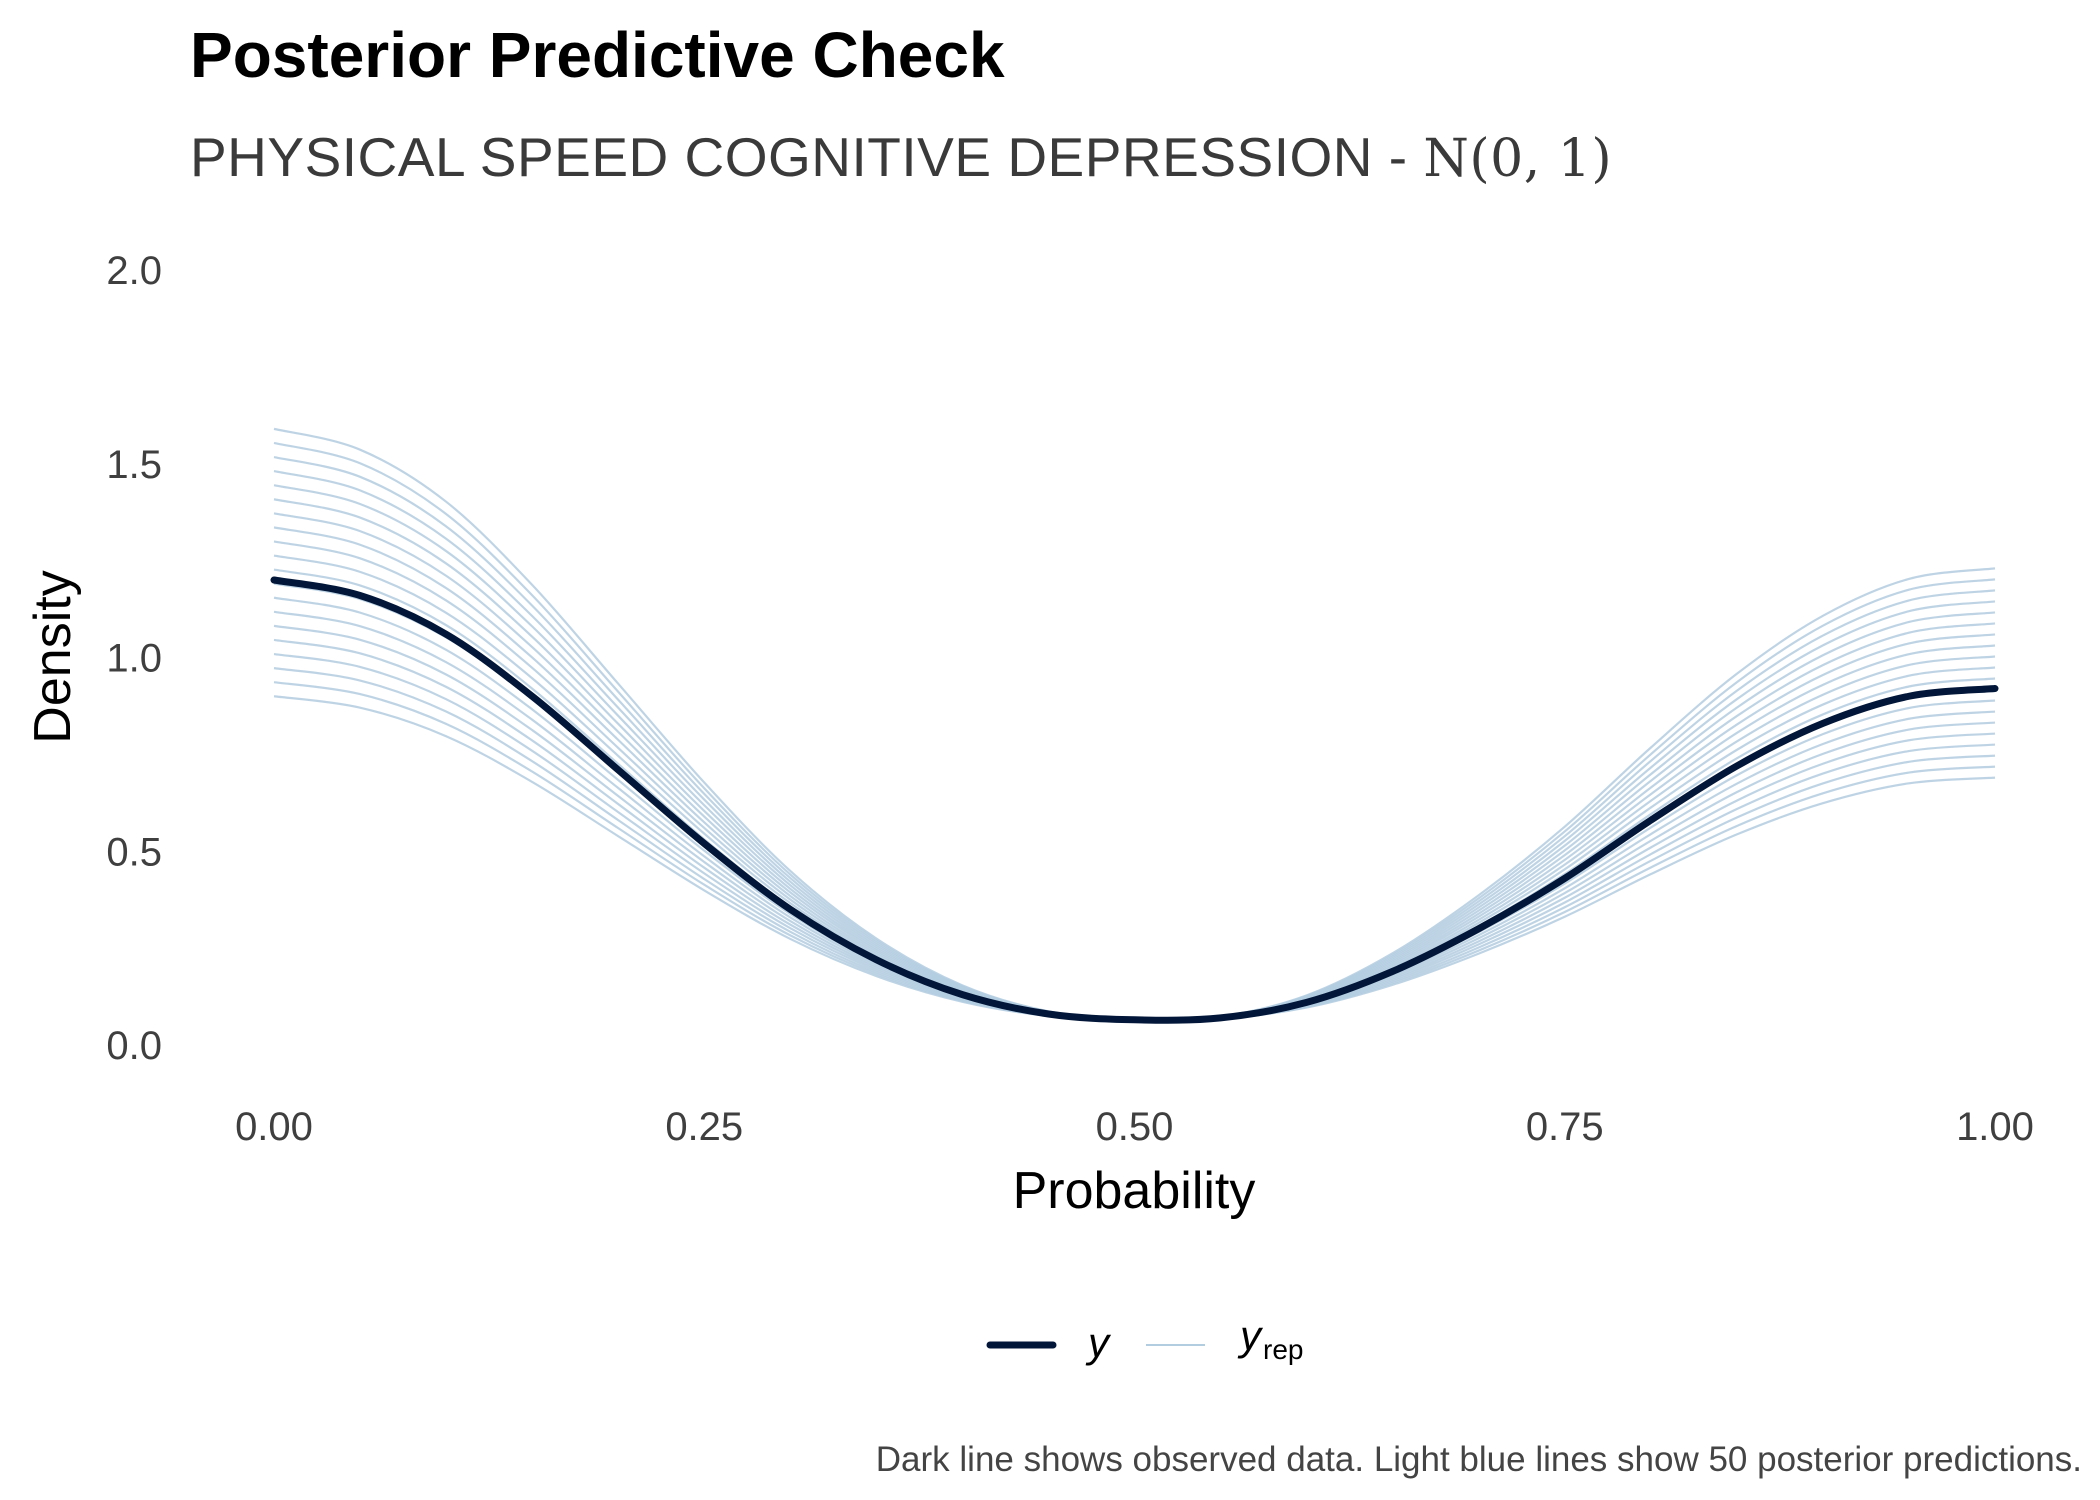 This screenshot has width=2100, height=1500. I want to click on legend-label-yrep-subscript: rep, so click(1283, 1349).